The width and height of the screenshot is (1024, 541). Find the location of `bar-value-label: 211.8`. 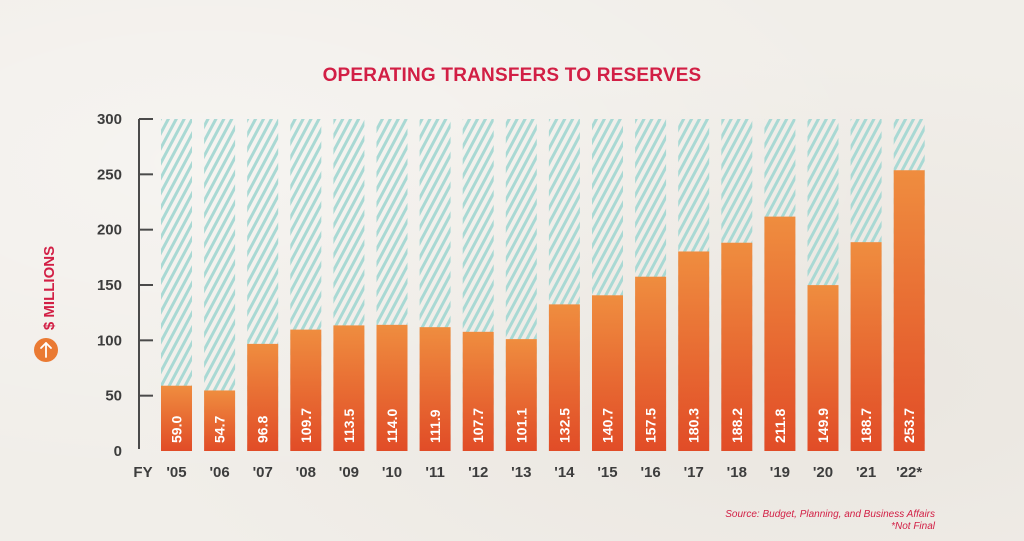

bar-value-label: 211.8 is located at coordinates (780, 426).